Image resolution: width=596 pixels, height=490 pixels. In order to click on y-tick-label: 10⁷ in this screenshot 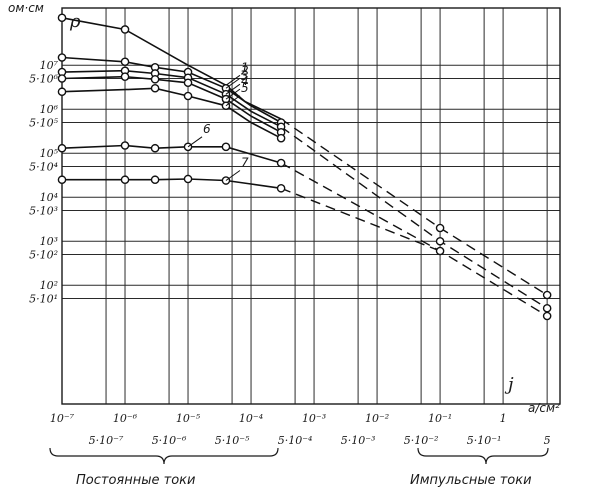, I will do `click(49, 65)`.